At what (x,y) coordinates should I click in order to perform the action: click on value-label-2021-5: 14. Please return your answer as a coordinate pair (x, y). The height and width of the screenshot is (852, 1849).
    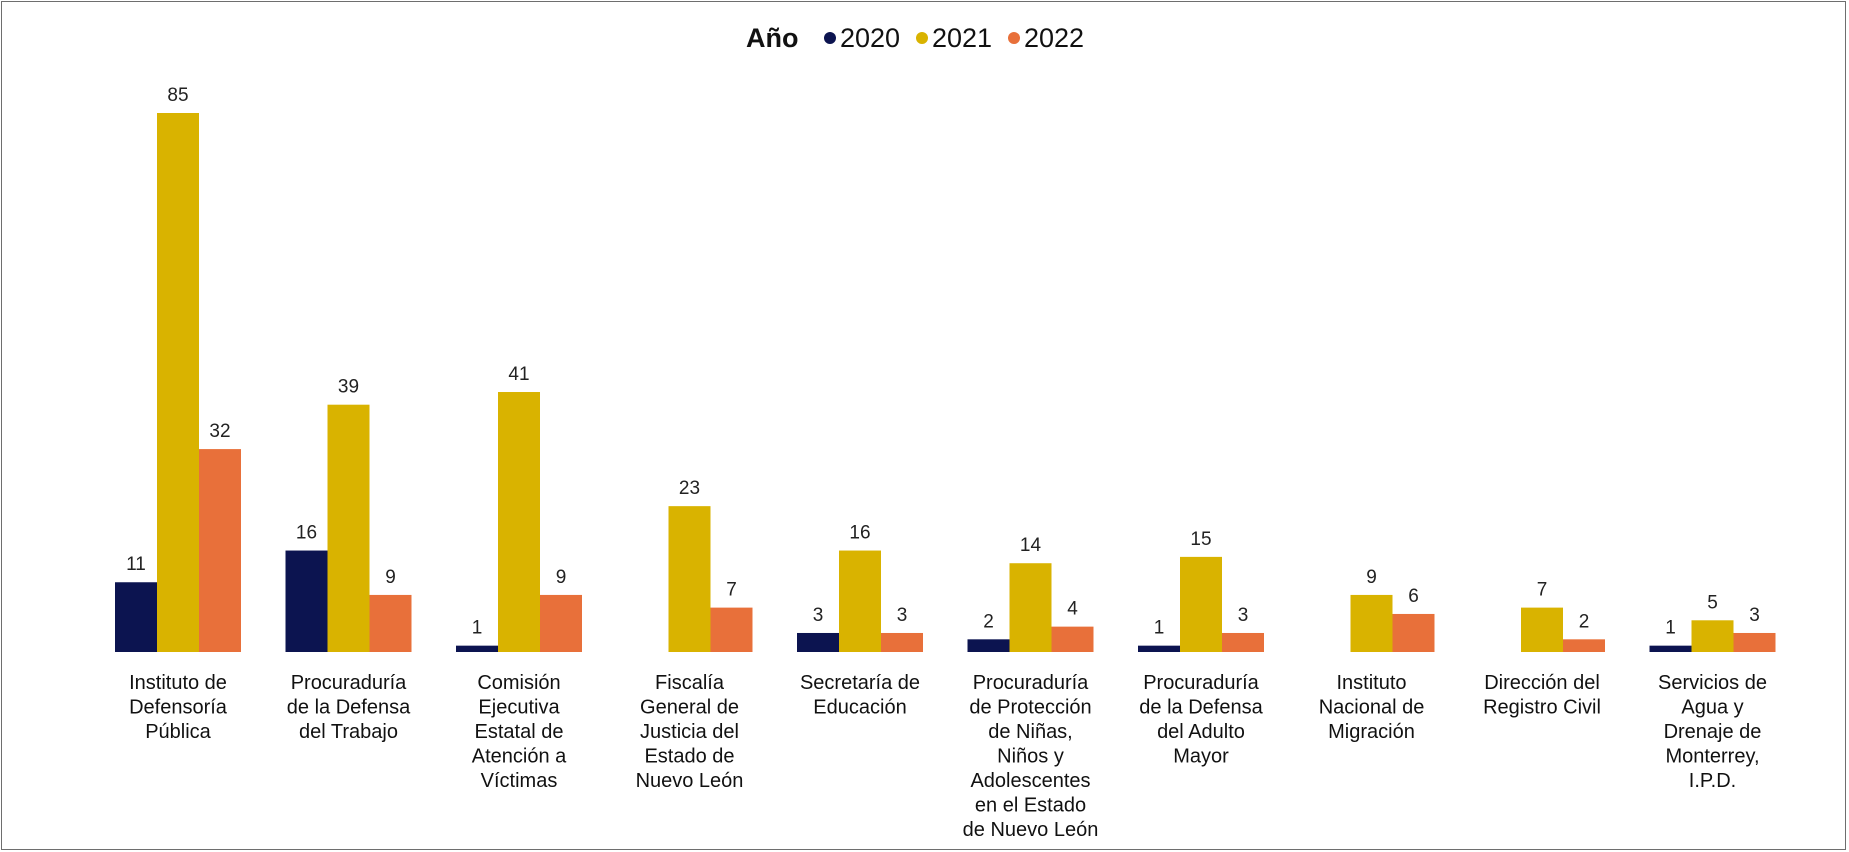
    Looking at the image, I should click on (1031, 545).